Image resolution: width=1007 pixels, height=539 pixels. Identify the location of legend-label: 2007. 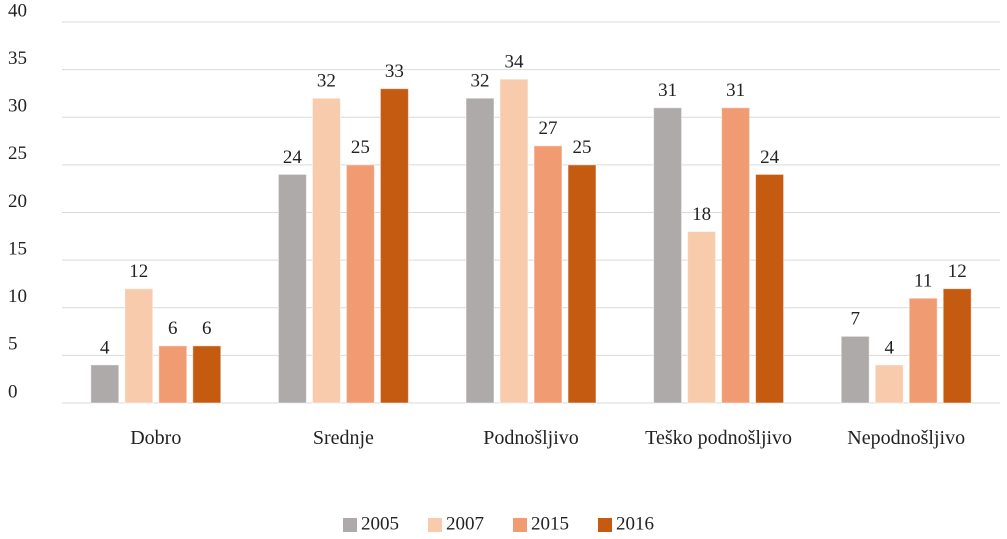
(465, 523).